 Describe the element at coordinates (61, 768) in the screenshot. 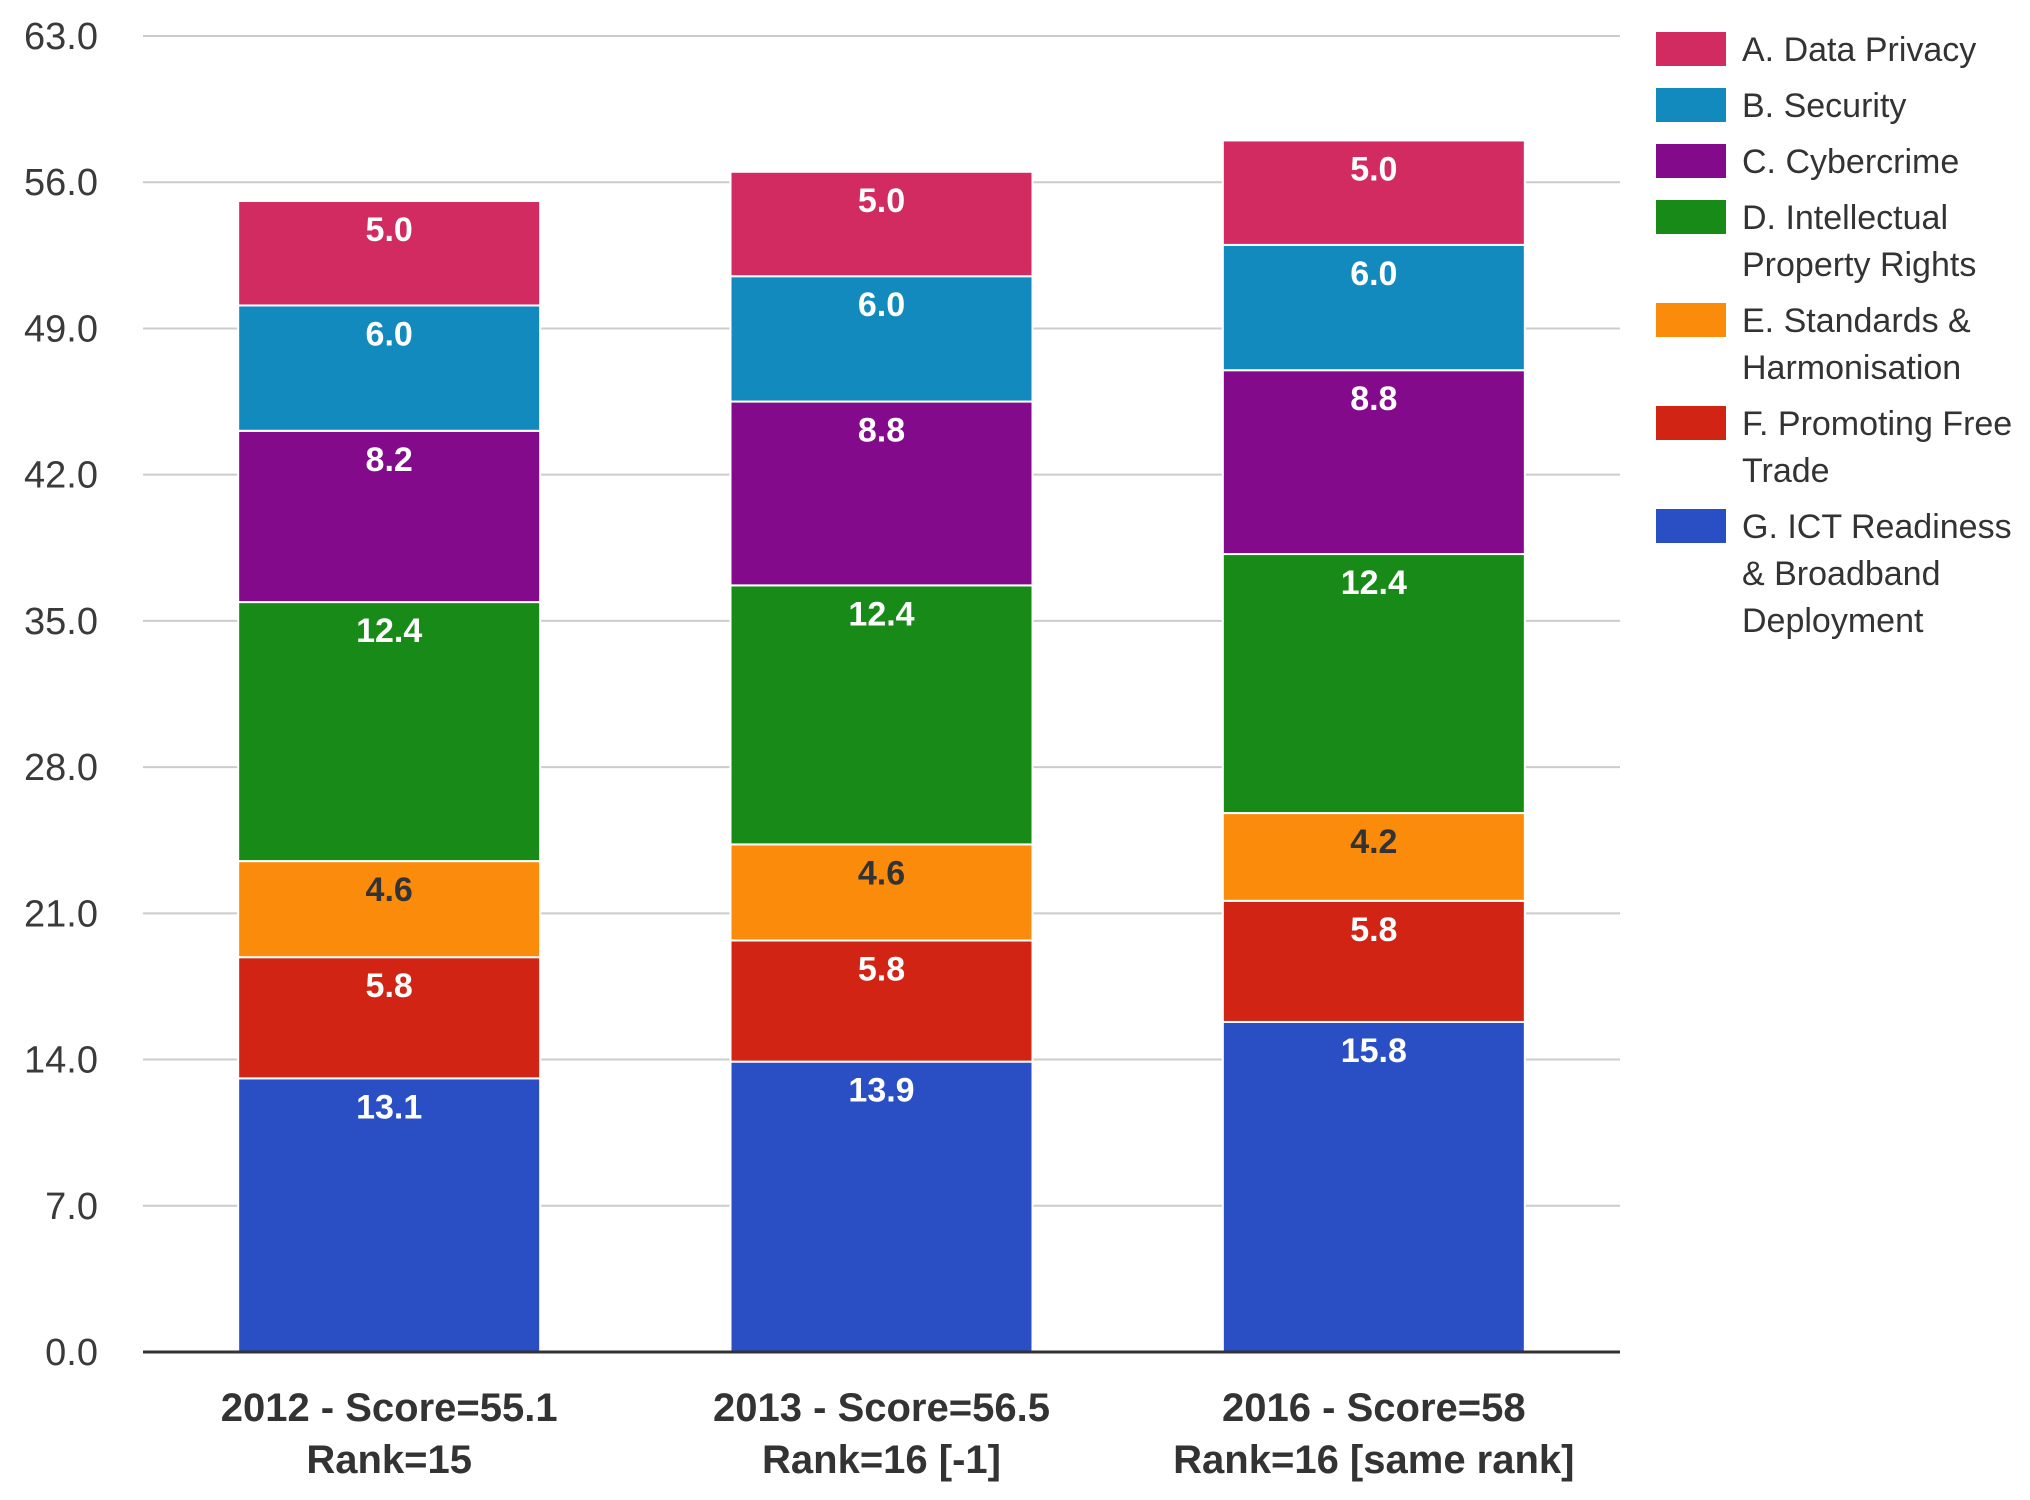

I see `y-tick-label: 28.0` at that location.